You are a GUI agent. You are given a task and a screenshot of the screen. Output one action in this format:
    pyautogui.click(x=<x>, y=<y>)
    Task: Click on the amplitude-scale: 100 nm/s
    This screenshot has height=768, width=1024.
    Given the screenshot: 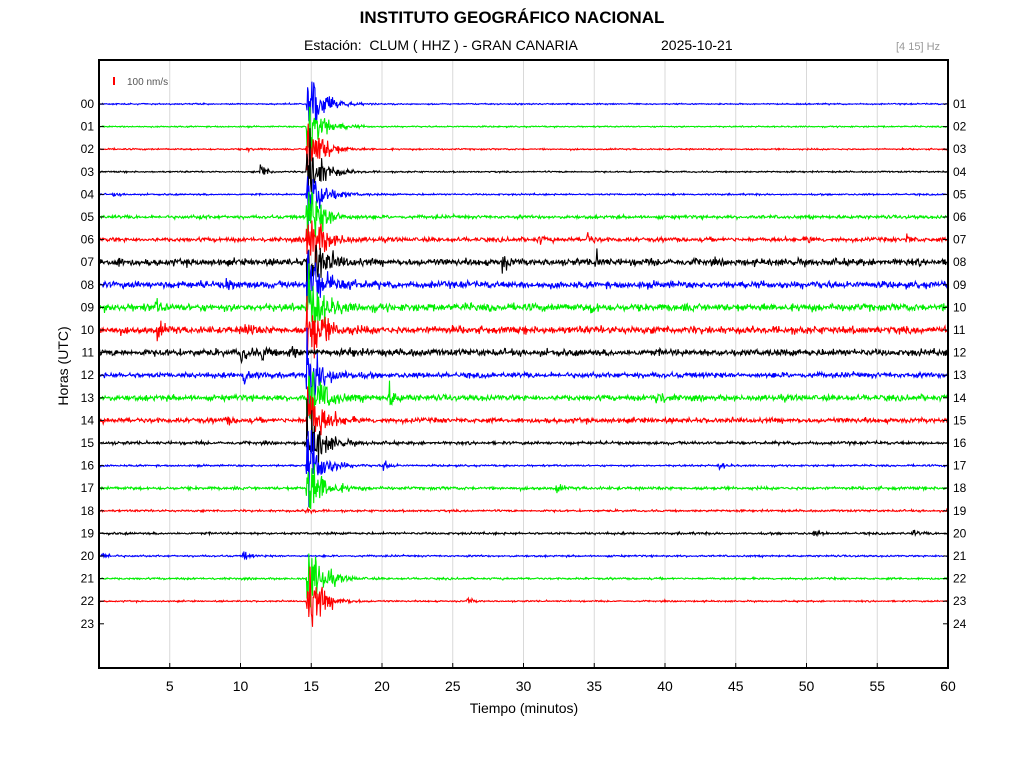 What is the action you would take?
    pyautogui.click(x=140, y=82)
    